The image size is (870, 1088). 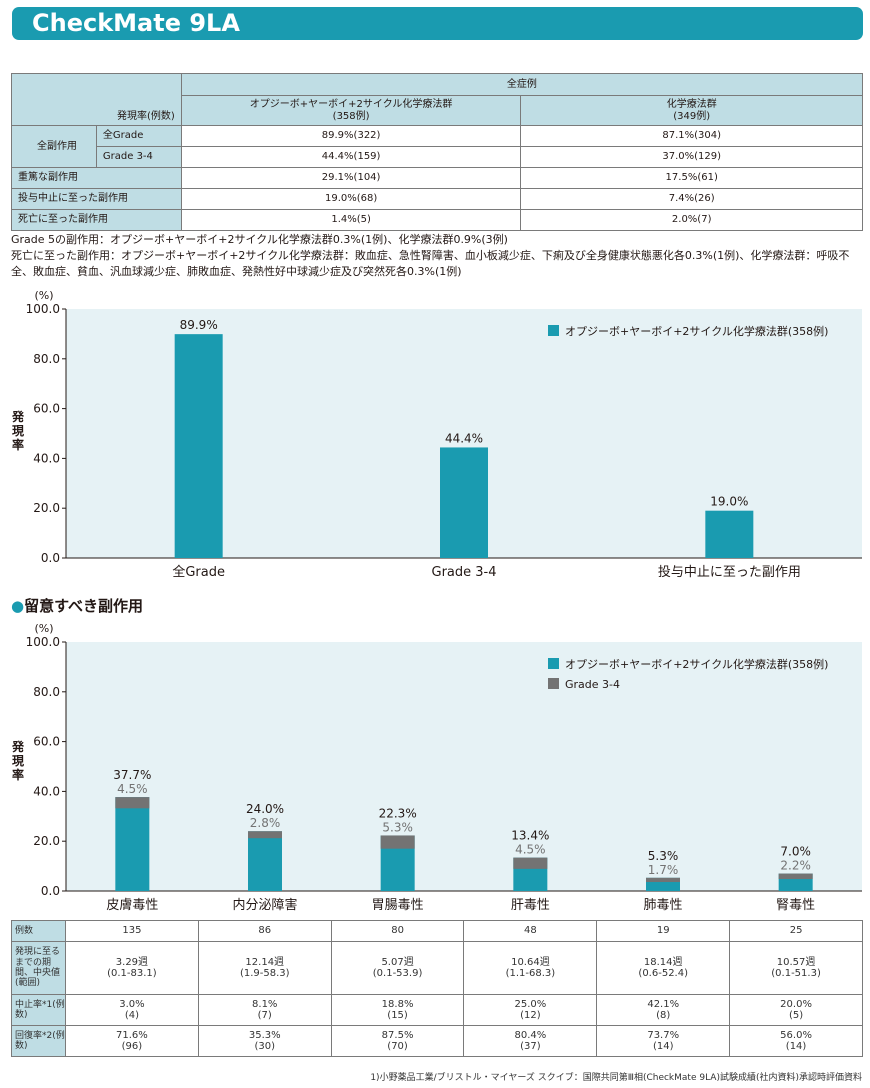 What do you see at coordinates (351, 157) in the screenshot?
I see `table-cell: 44.4%(159)` at bounding box center [351, 157].